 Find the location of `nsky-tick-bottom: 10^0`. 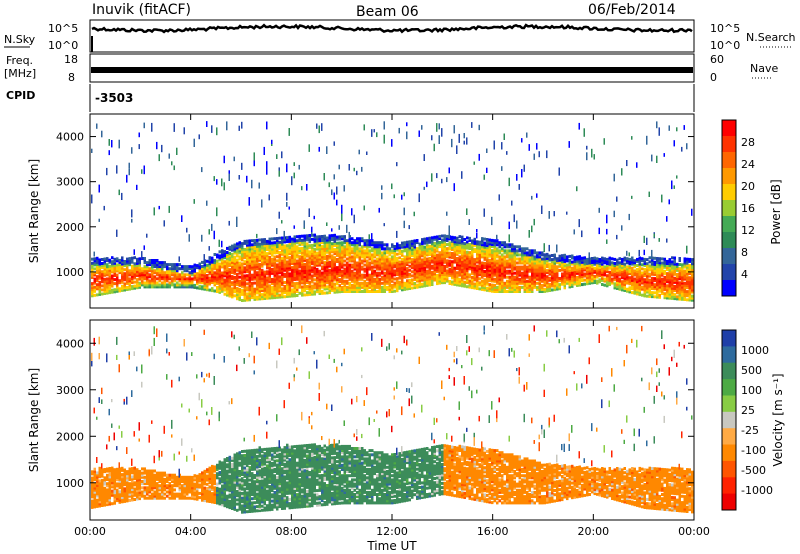

nsky-tick-bottom: 10^0 is located at coordinates (63, 45).